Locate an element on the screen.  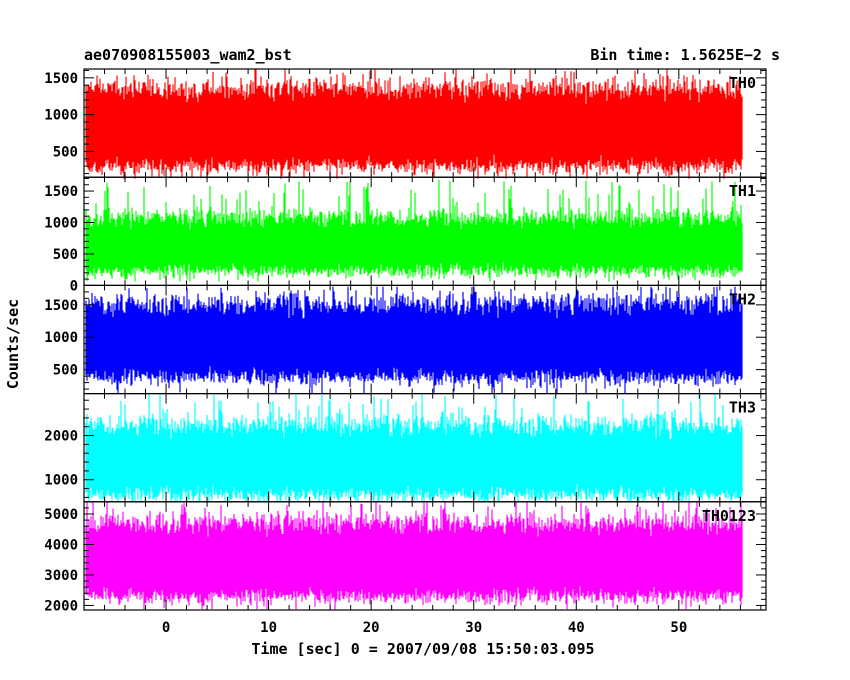
y-axis-label: Counts/sec is located at coordinates (13, 344).